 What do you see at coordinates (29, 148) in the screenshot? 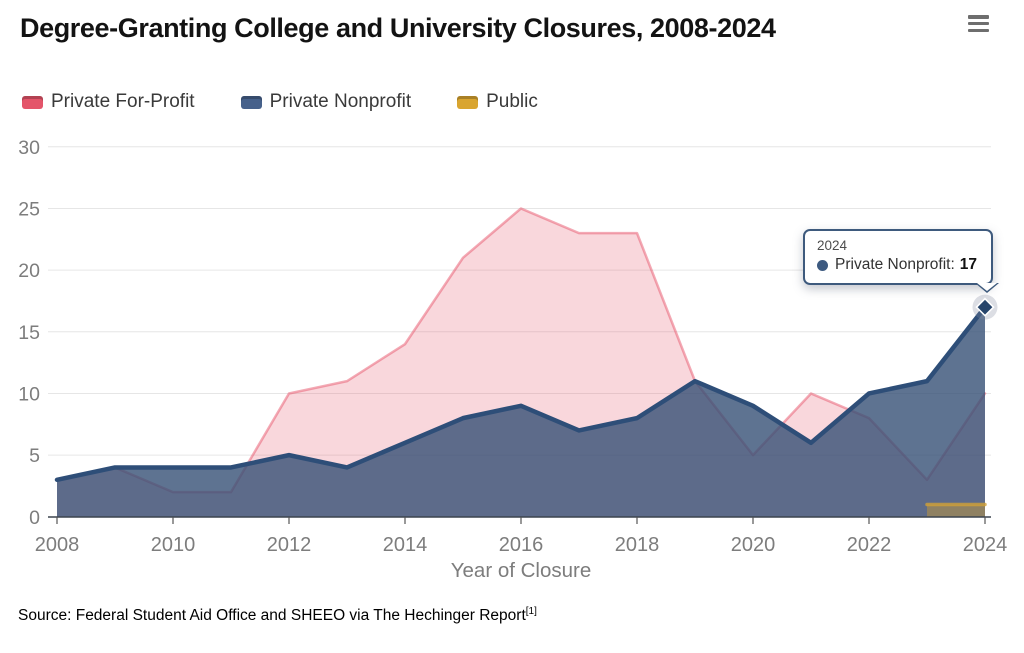
I see `y-axis-label: 30` at bounding box center [29, 148].